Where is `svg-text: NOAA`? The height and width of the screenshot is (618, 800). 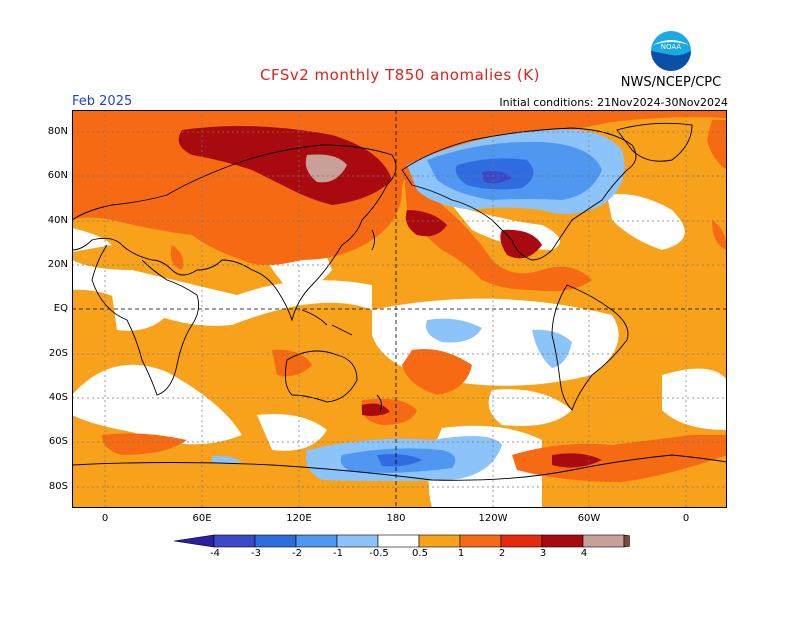
svg-text: NOAA is located at coordinates (671, 47).